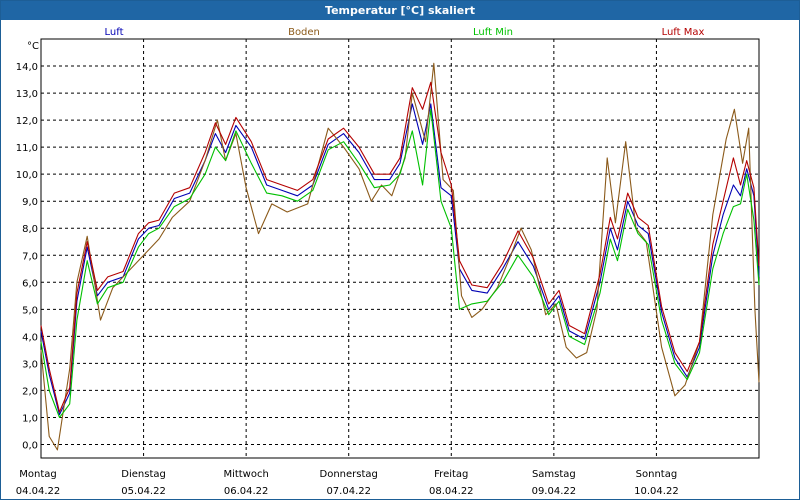  What do you see at coordinates (143, 491) in the screenshot?
I see `x-tick-date-label: 05.04.22` at bounding box center [143, 491].